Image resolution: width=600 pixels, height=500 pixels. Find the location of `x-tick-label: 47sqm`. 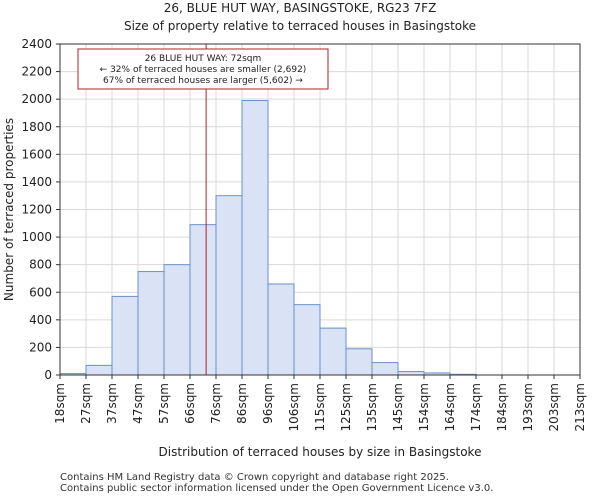

x-tick-label: 47sqm is located at coordinates (138, 403).